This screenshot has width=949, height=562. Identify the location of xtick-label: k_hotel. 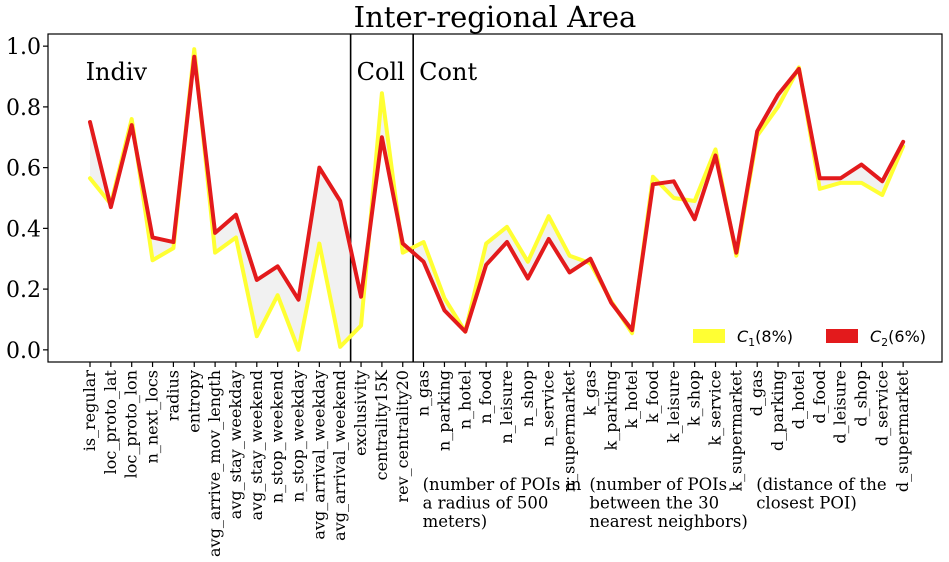
(631, 399).